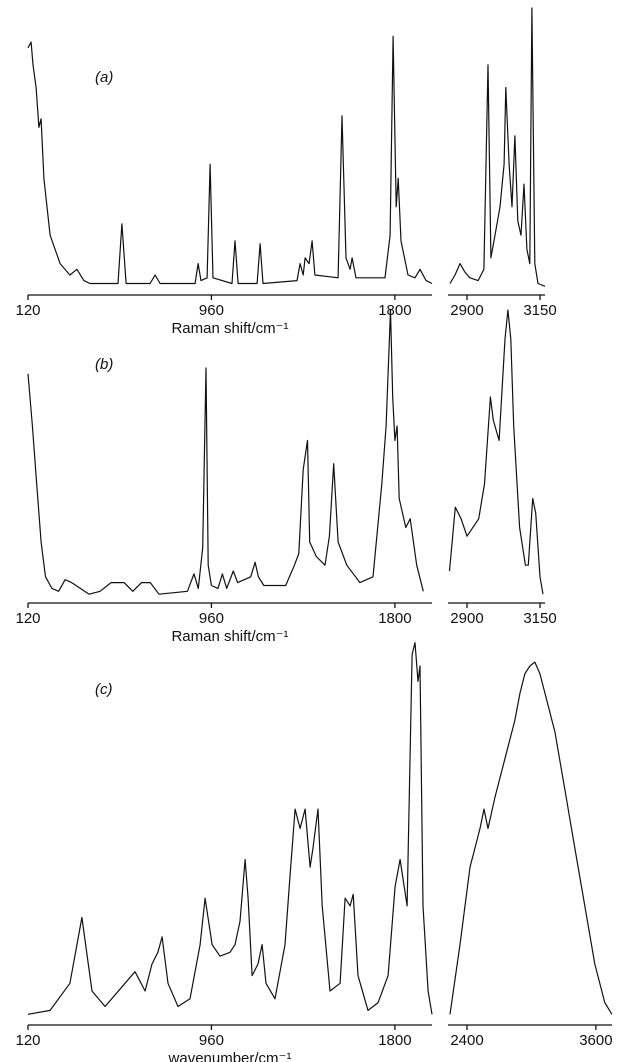 The width and height of the screenshot is (620, 1062). Describe the element at coordinates (595, 1040) in the screenshot. I see `x-tick-label: 3600` at that location.